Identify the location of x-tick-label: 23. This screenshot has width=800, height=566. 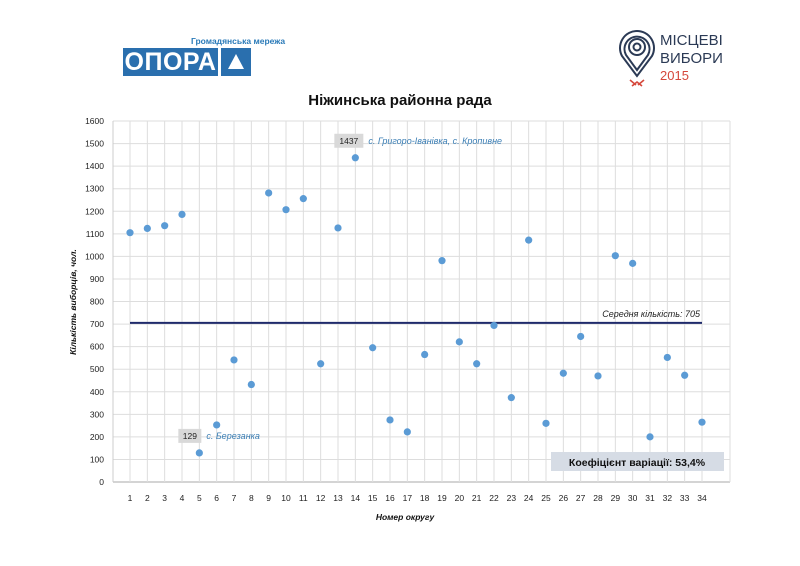
(512, 498).